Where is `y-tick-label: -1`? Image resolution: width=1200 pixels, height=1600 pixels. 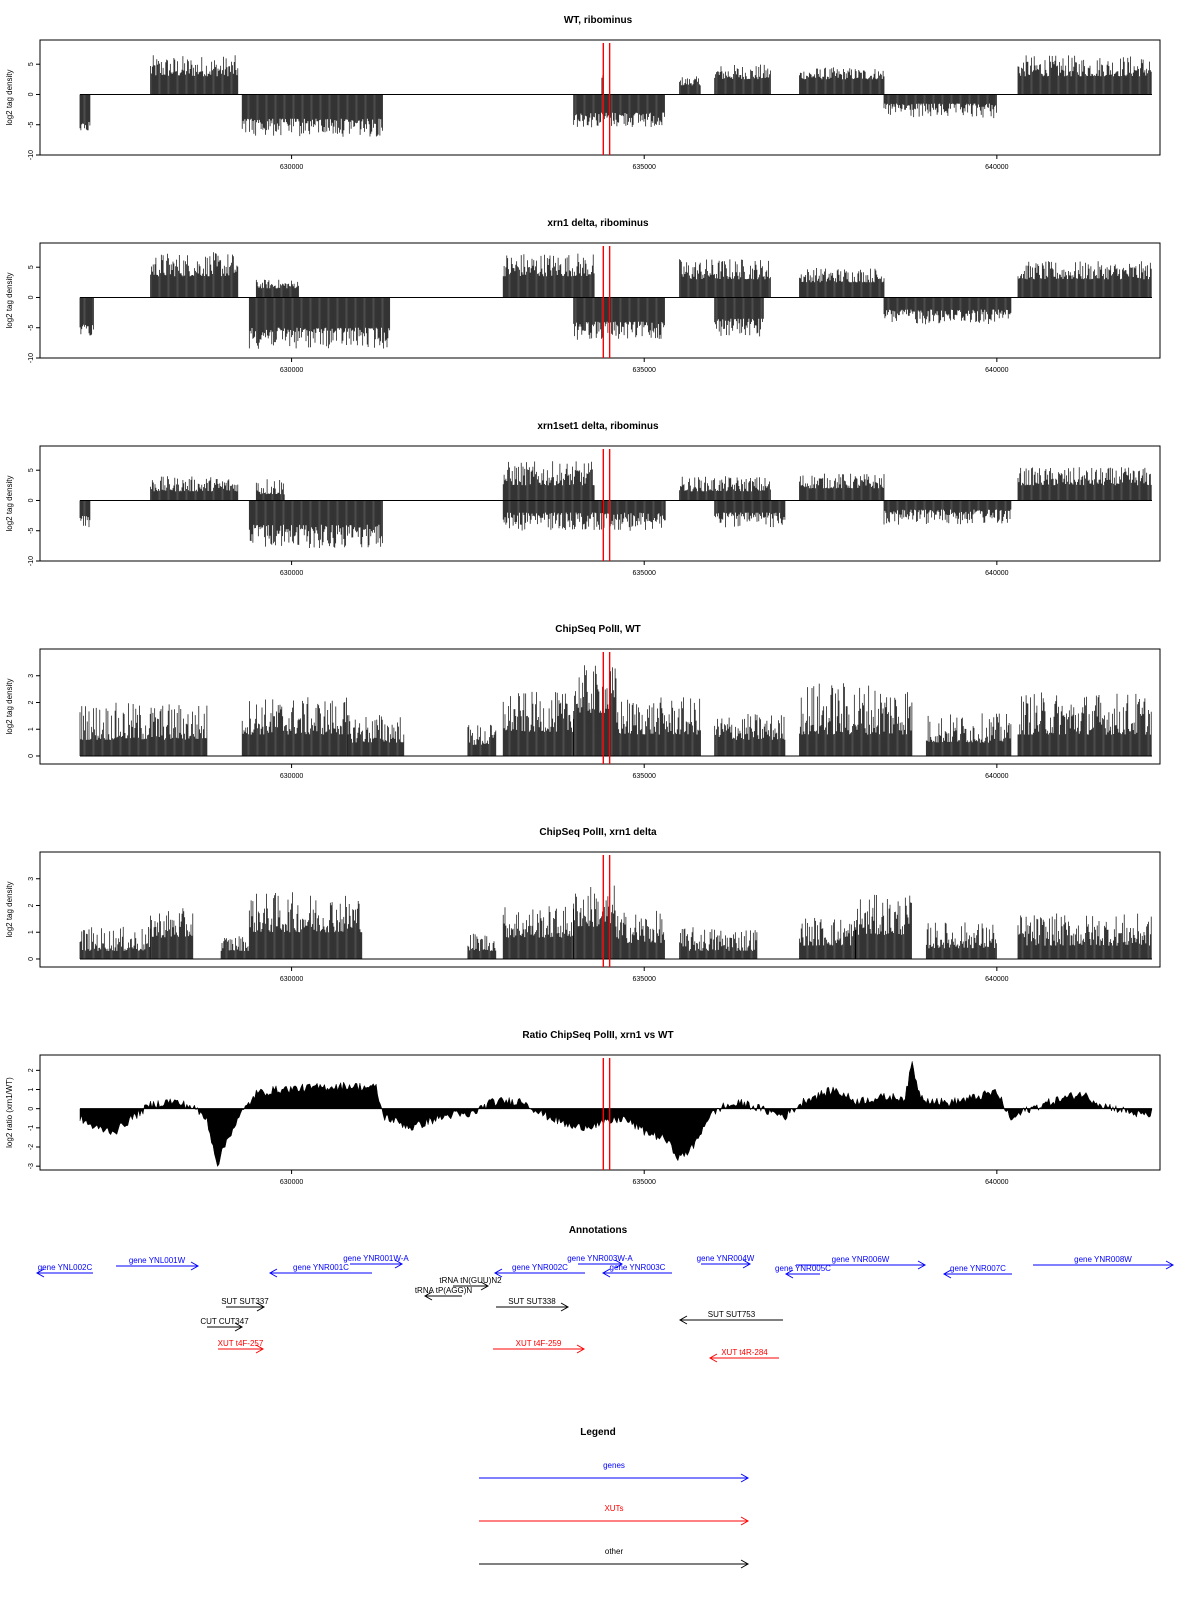
y-tick-label: -1 is located at coordinates (31, 1128).